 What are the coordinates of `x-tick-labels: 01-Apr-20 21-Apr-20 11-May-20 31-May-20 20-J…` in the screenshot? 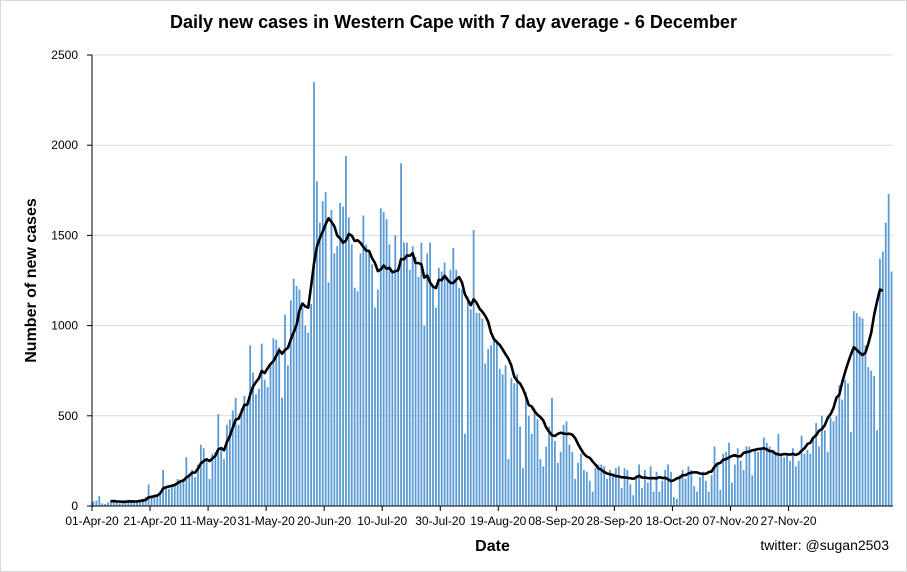 It's located at (441, 521).